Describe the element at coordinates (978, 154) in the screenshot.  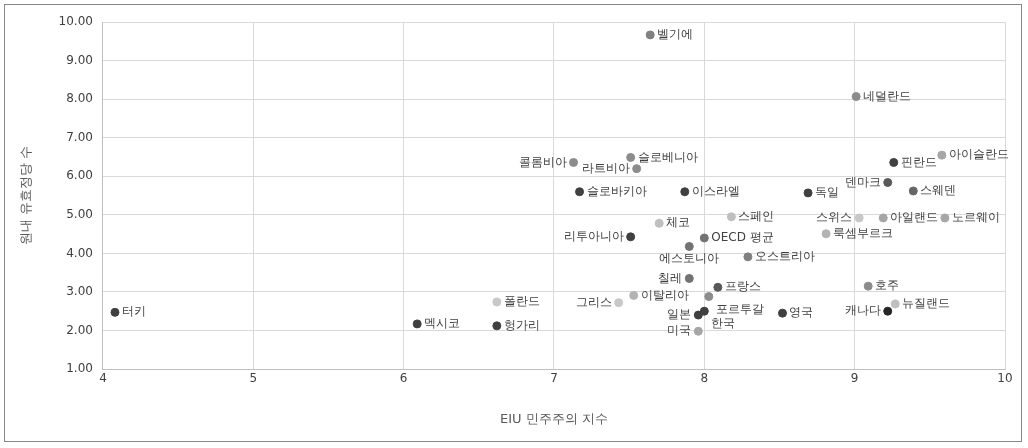
I see `annotation: 아이슬란드` at that location.